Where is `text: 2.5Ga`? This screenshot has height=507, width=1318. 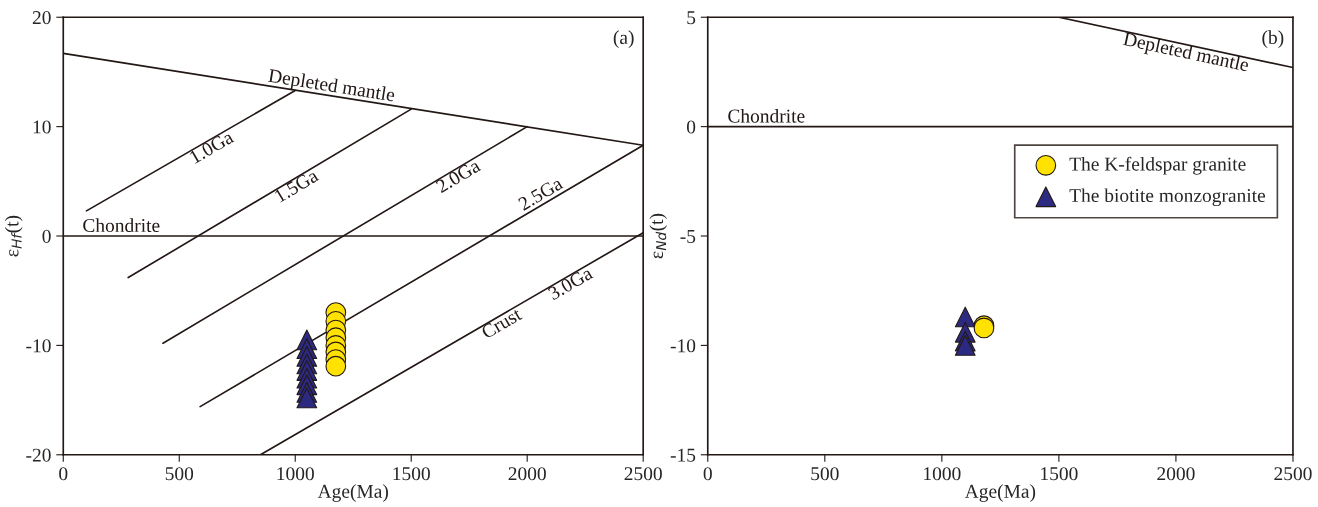 text: 2.5Ga is located at coordinates (540, 193).